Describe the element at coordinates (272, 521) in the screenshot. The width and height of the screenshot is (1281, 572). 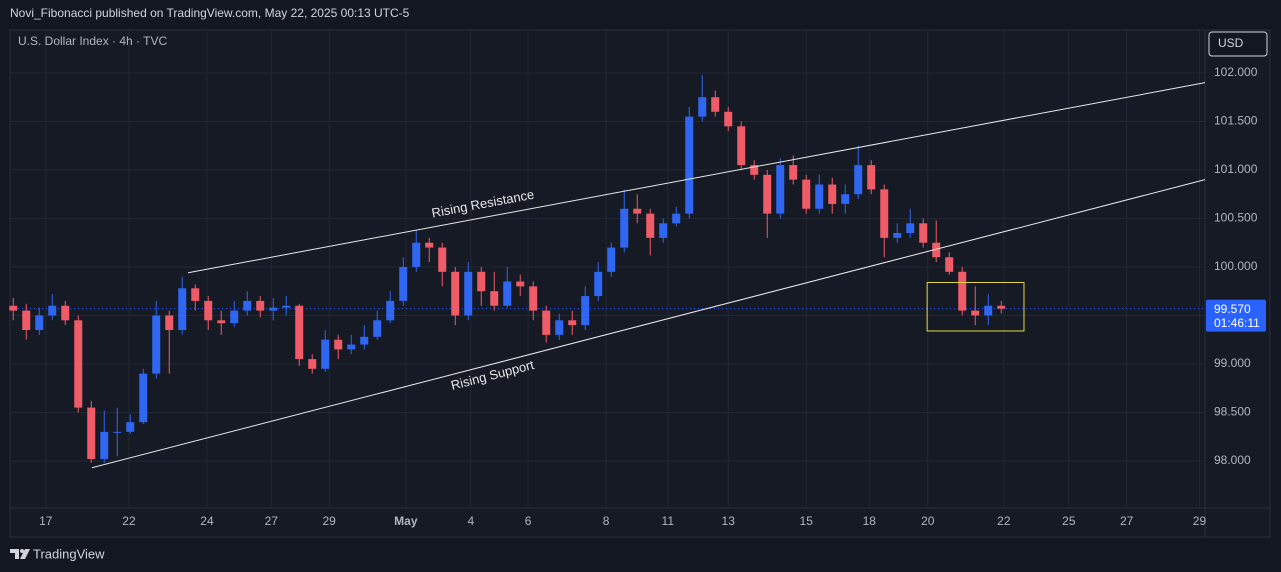
I see `x-tick-label: 27` at that location.